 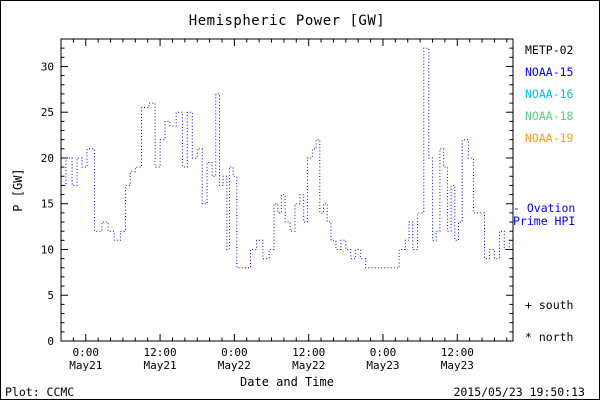 What do you see at coordinates (544, 221) in the screenshot?
I see `series-label-ovation-line2: Prime HPI` at bounding box center [544, 221].